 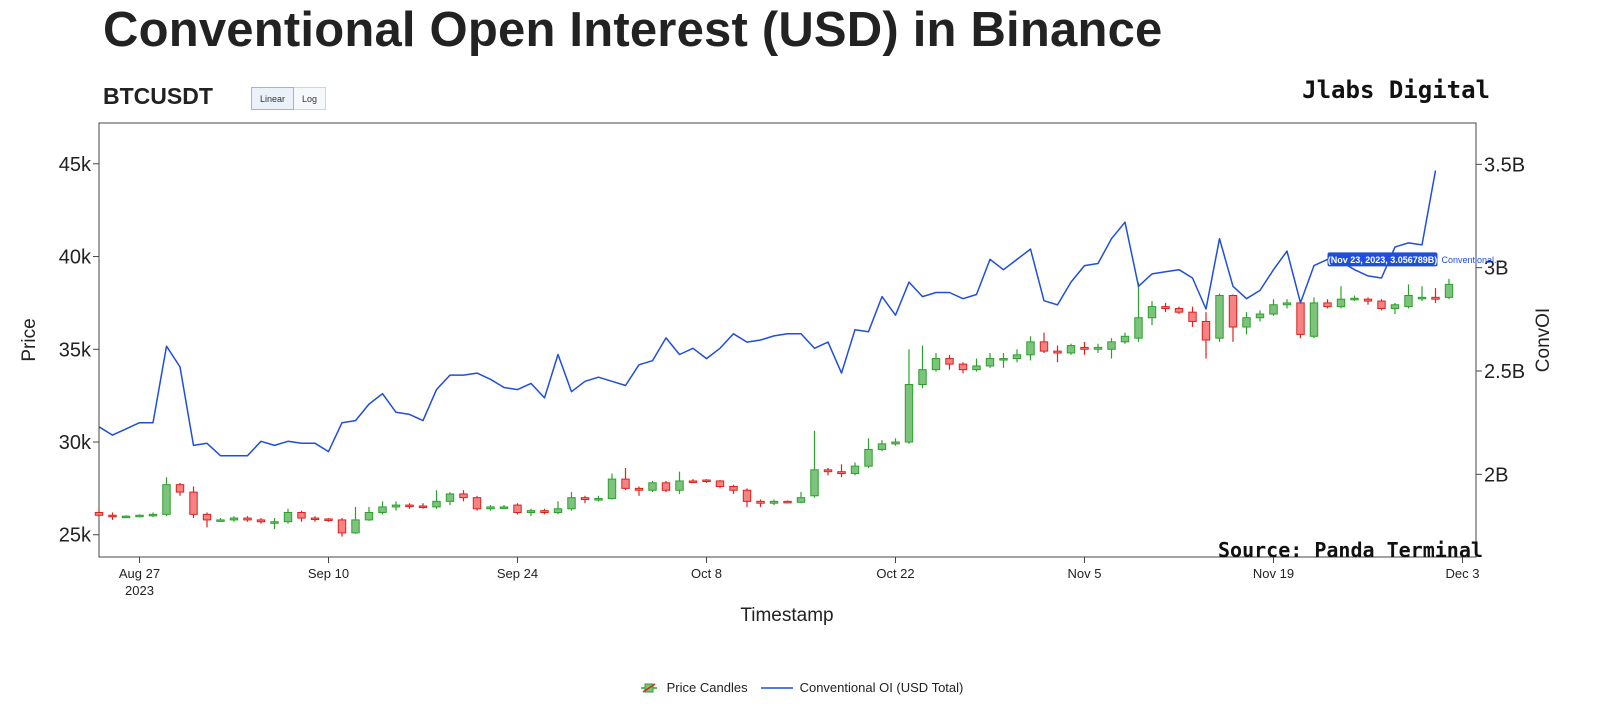 I want to click on legend-item-candles: Price Candles, so click(x=692, y=687).